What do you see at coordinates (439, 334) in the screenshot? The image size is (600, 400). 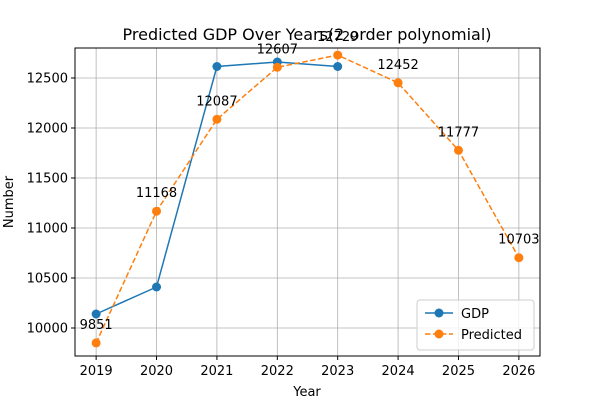 I see `legend-marker-predicted` at bounding box center [439, 334].